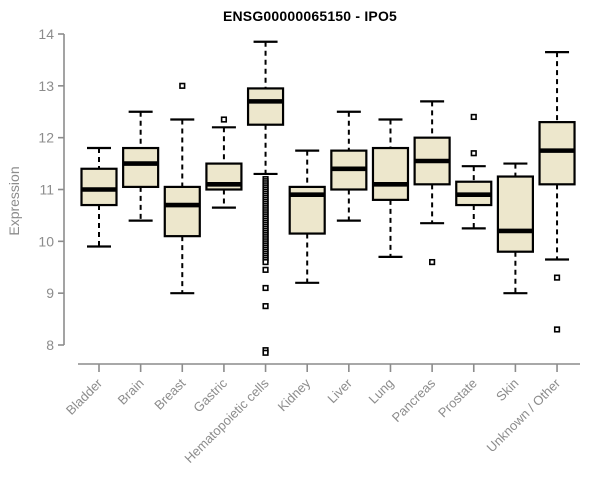 Image resolution: width=600 pixels, height=500 pixels. What do you see at coordinates (84, 396) in the screenshot?
I see `x-category-label: Bladder` at bounding box center [84, 396].